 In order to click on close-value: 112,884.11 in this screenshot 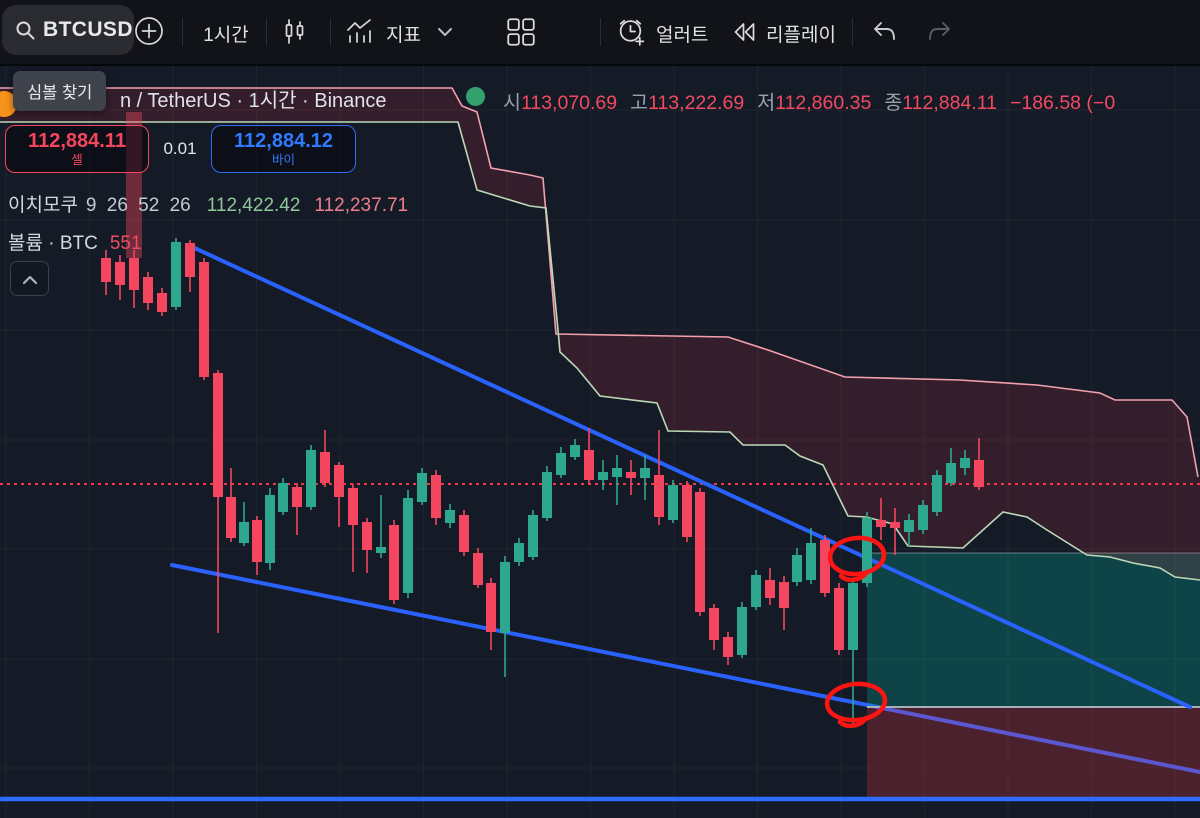, I will do `click(949, 103)`.